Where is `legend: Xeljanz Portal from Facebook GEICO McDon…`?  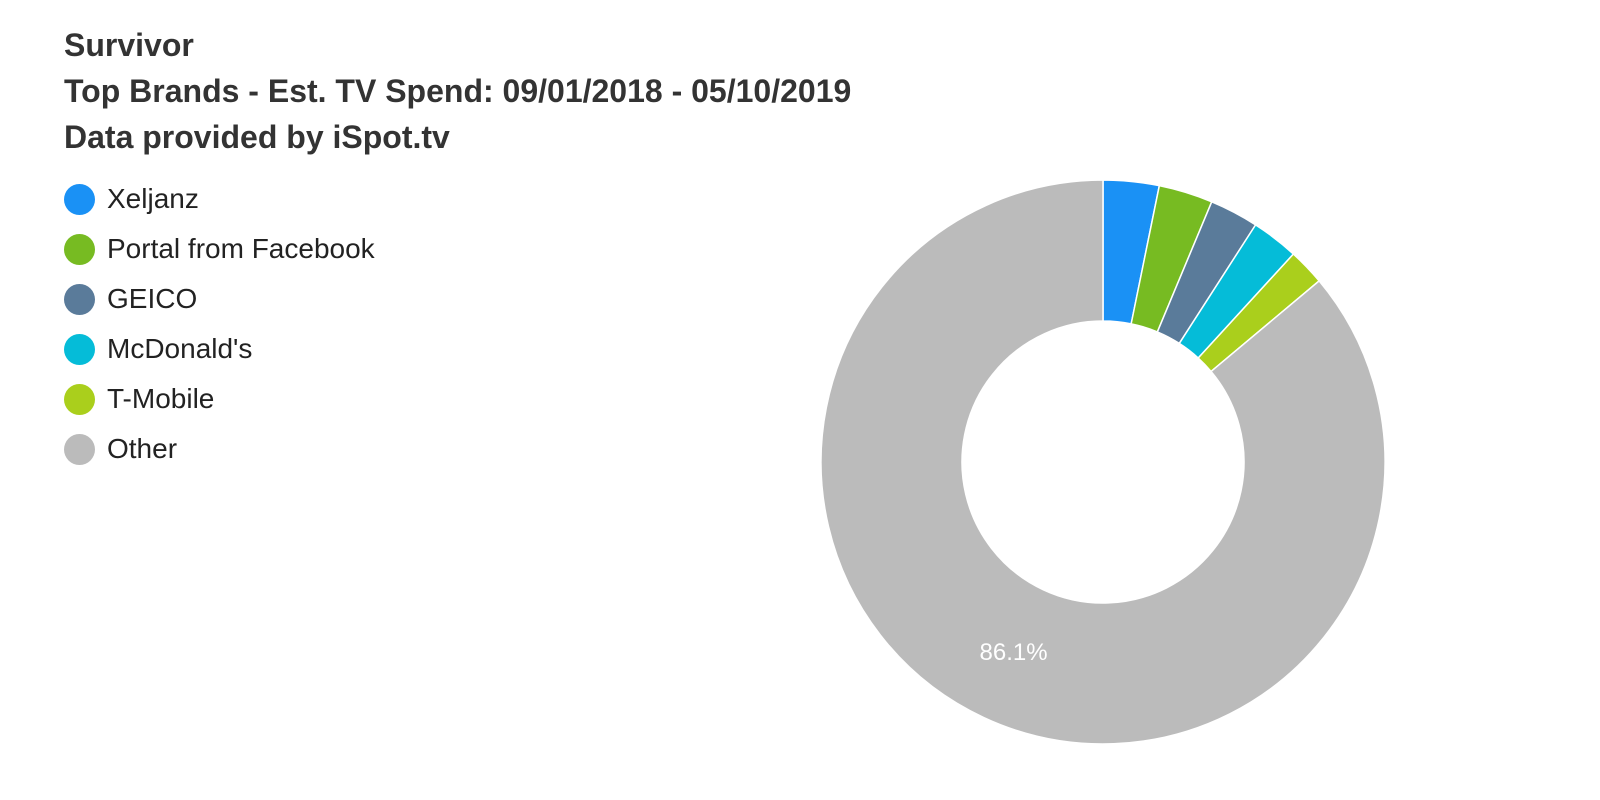 legend: Xeljanz Portal from Facebook GEICO McDon… is located at coordinates (219, 324).